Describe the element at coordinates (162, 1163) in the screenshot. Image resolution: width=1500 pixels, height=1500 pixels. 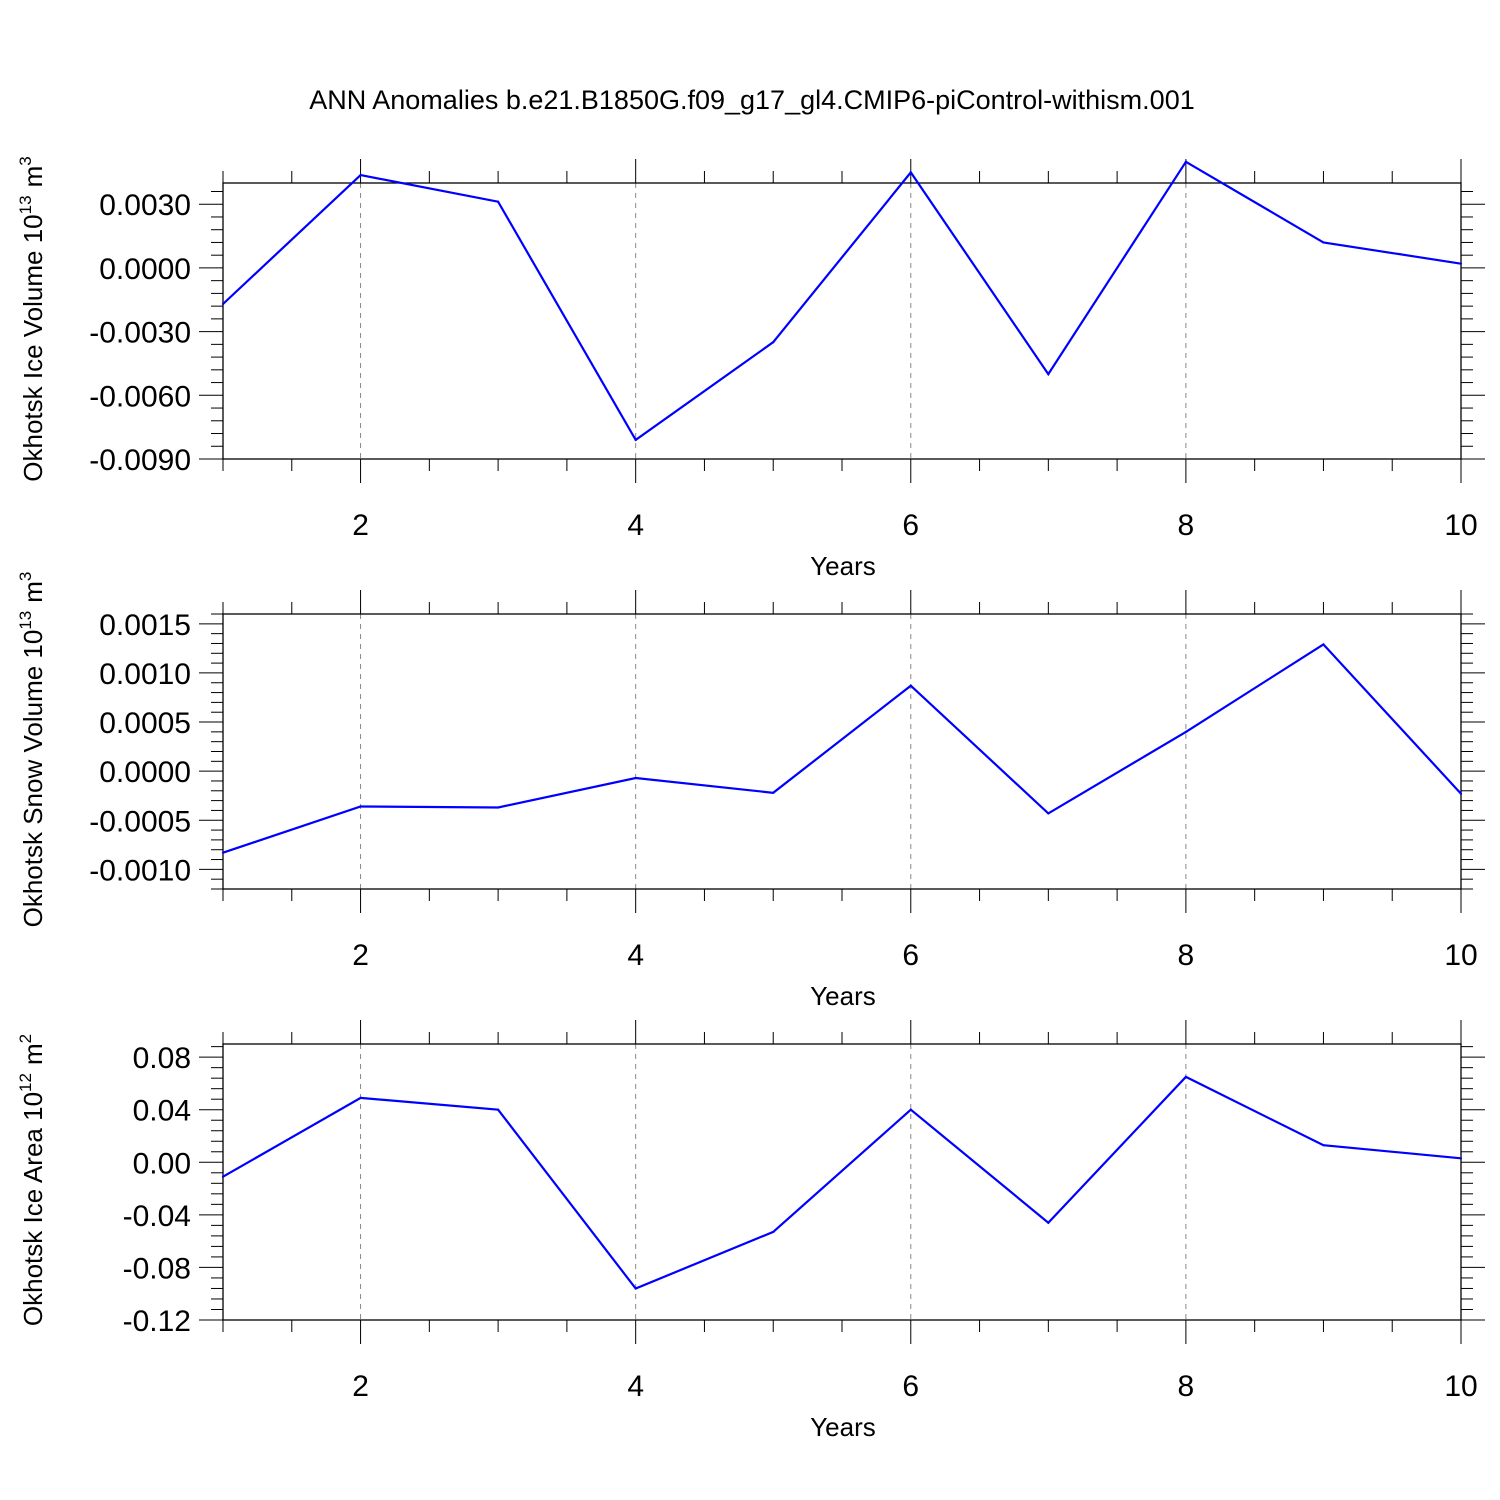
I see `ice-area-y-tick-label: 0.00` at that location.